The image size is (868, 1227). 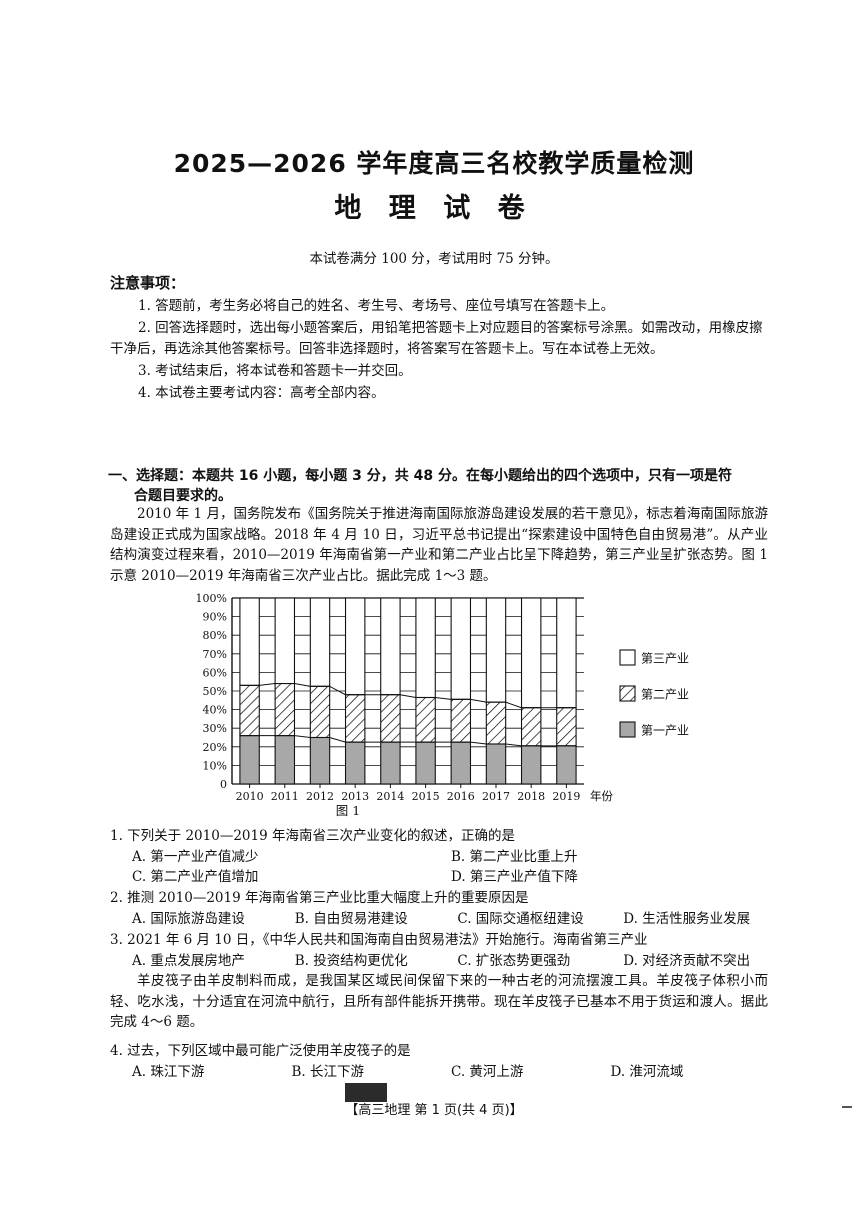 I want to click on notice-heading: 注意事项：, so click(x=148, y=283).